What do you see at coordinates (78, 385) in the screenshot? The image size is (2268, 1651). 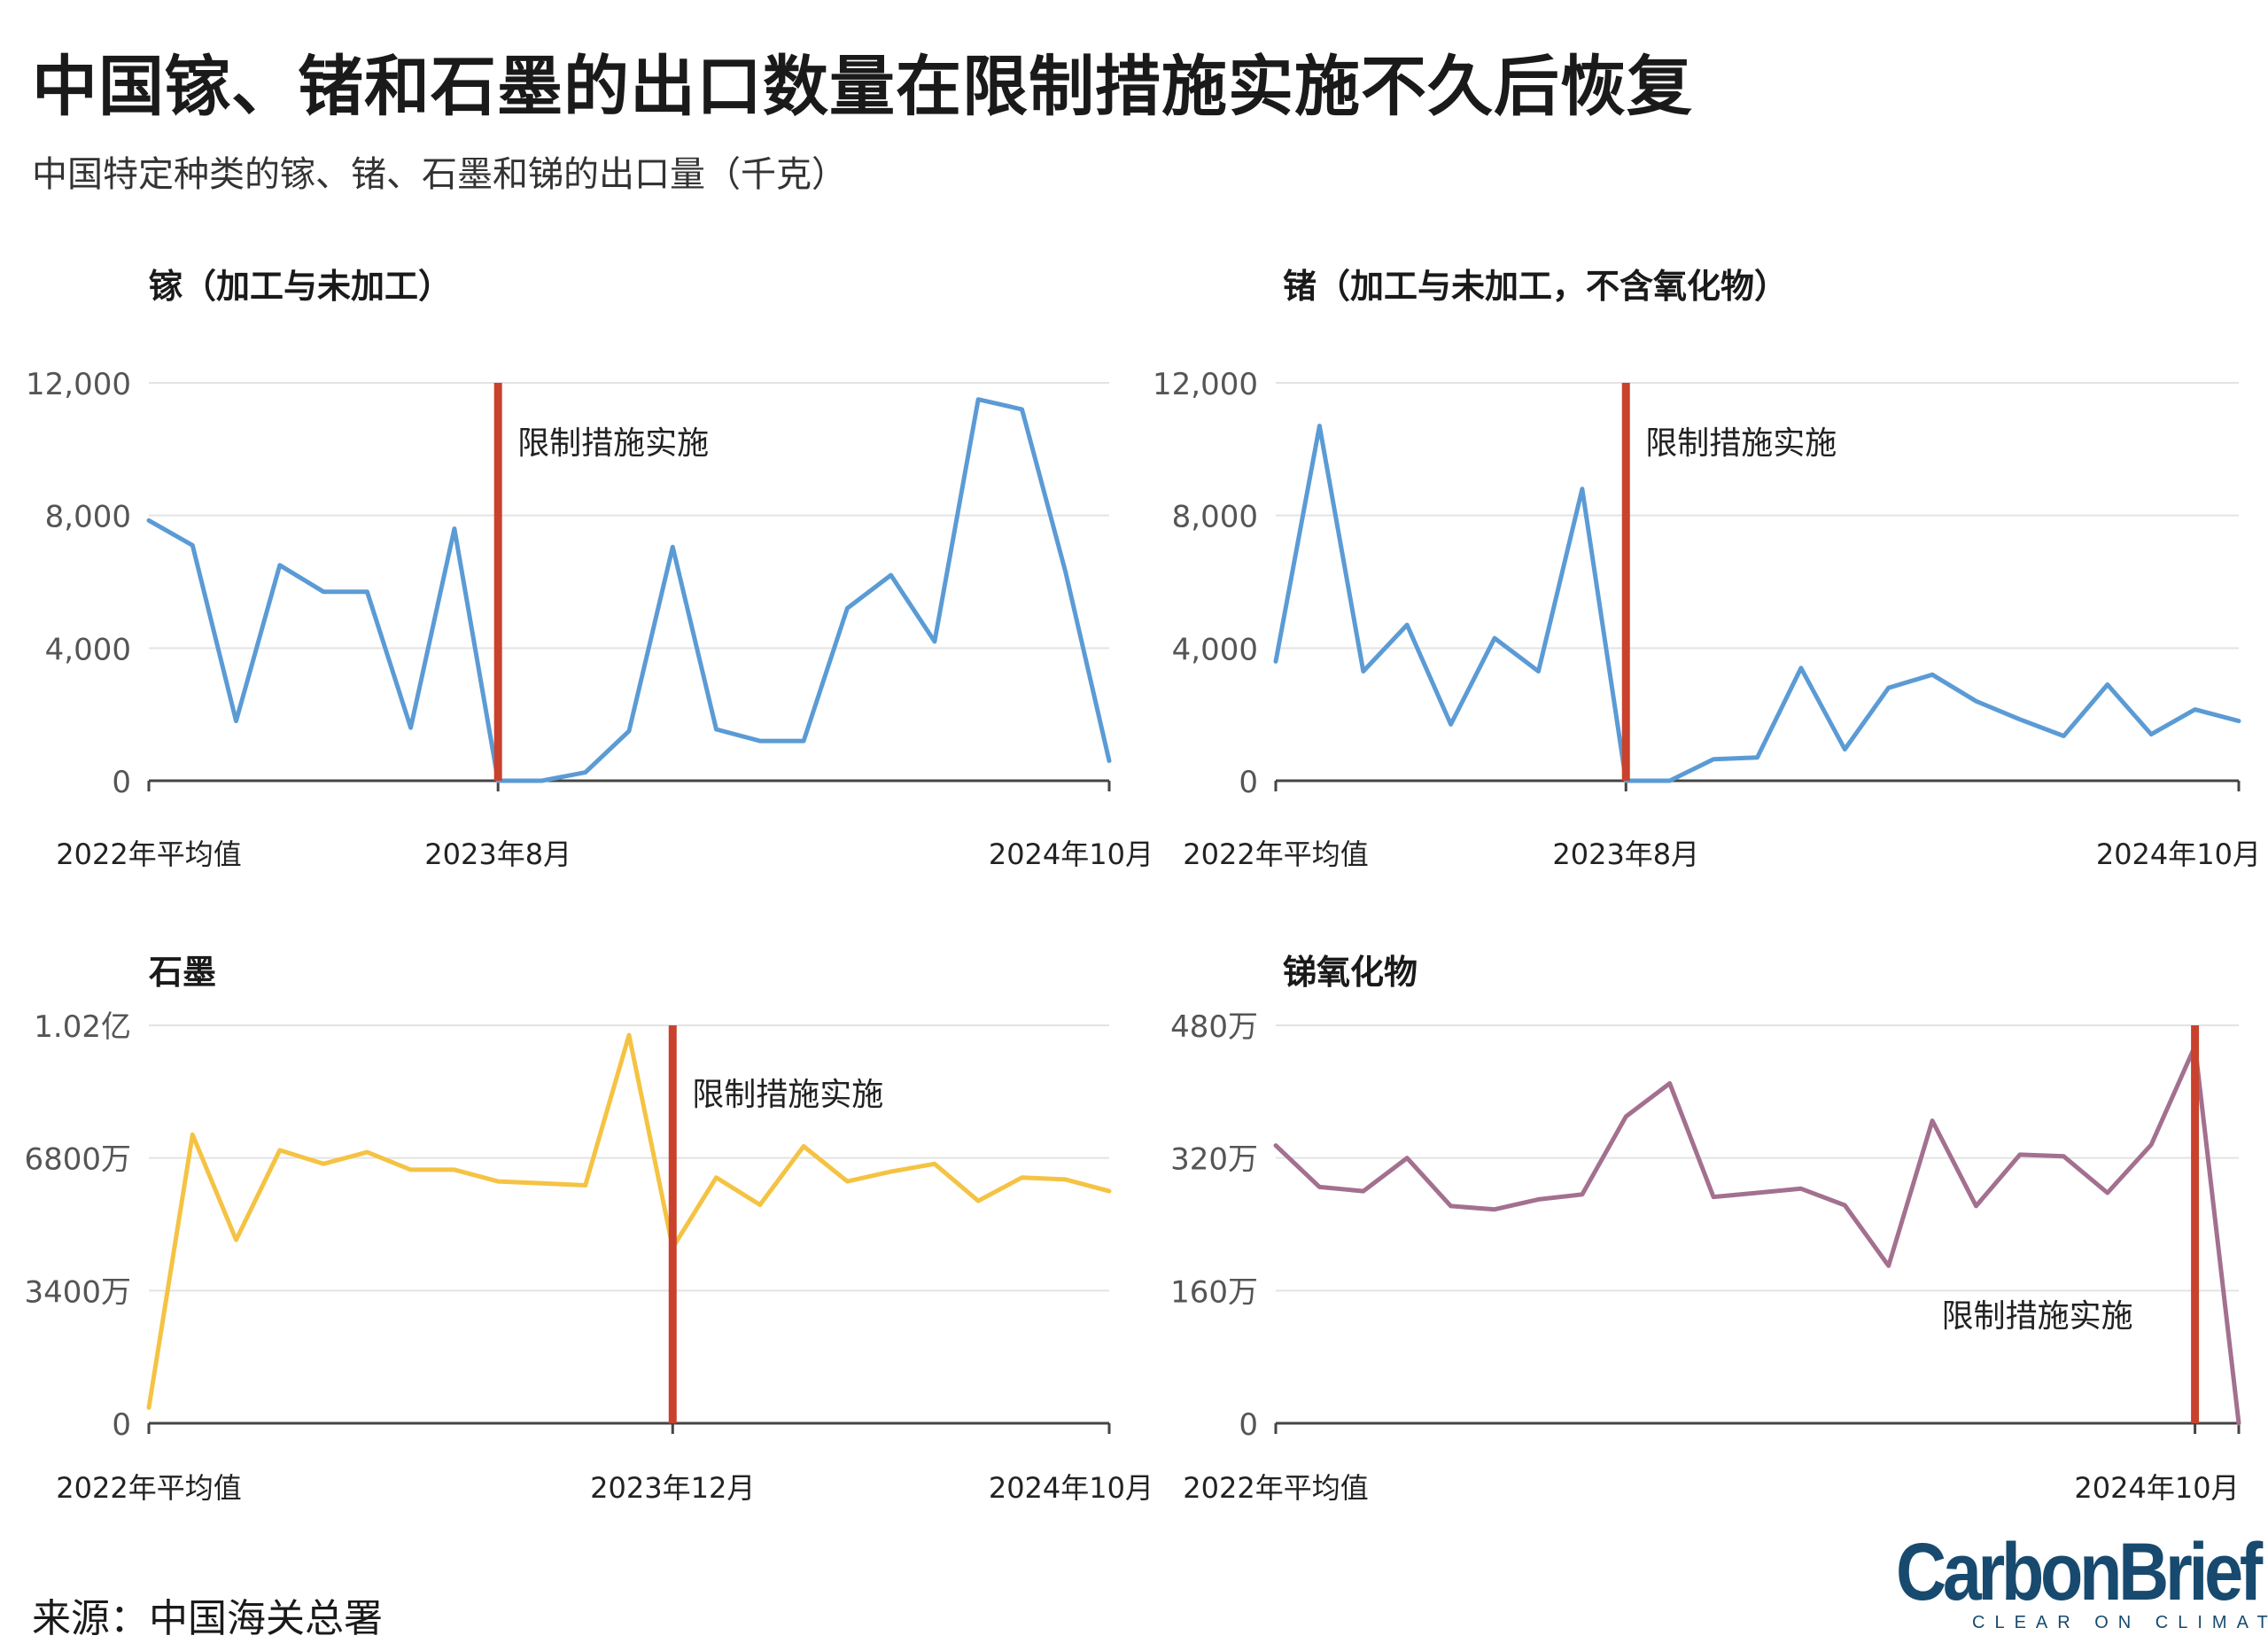 I see `gallium-ytick-label: 12,000` at bounding box center [78, 385].